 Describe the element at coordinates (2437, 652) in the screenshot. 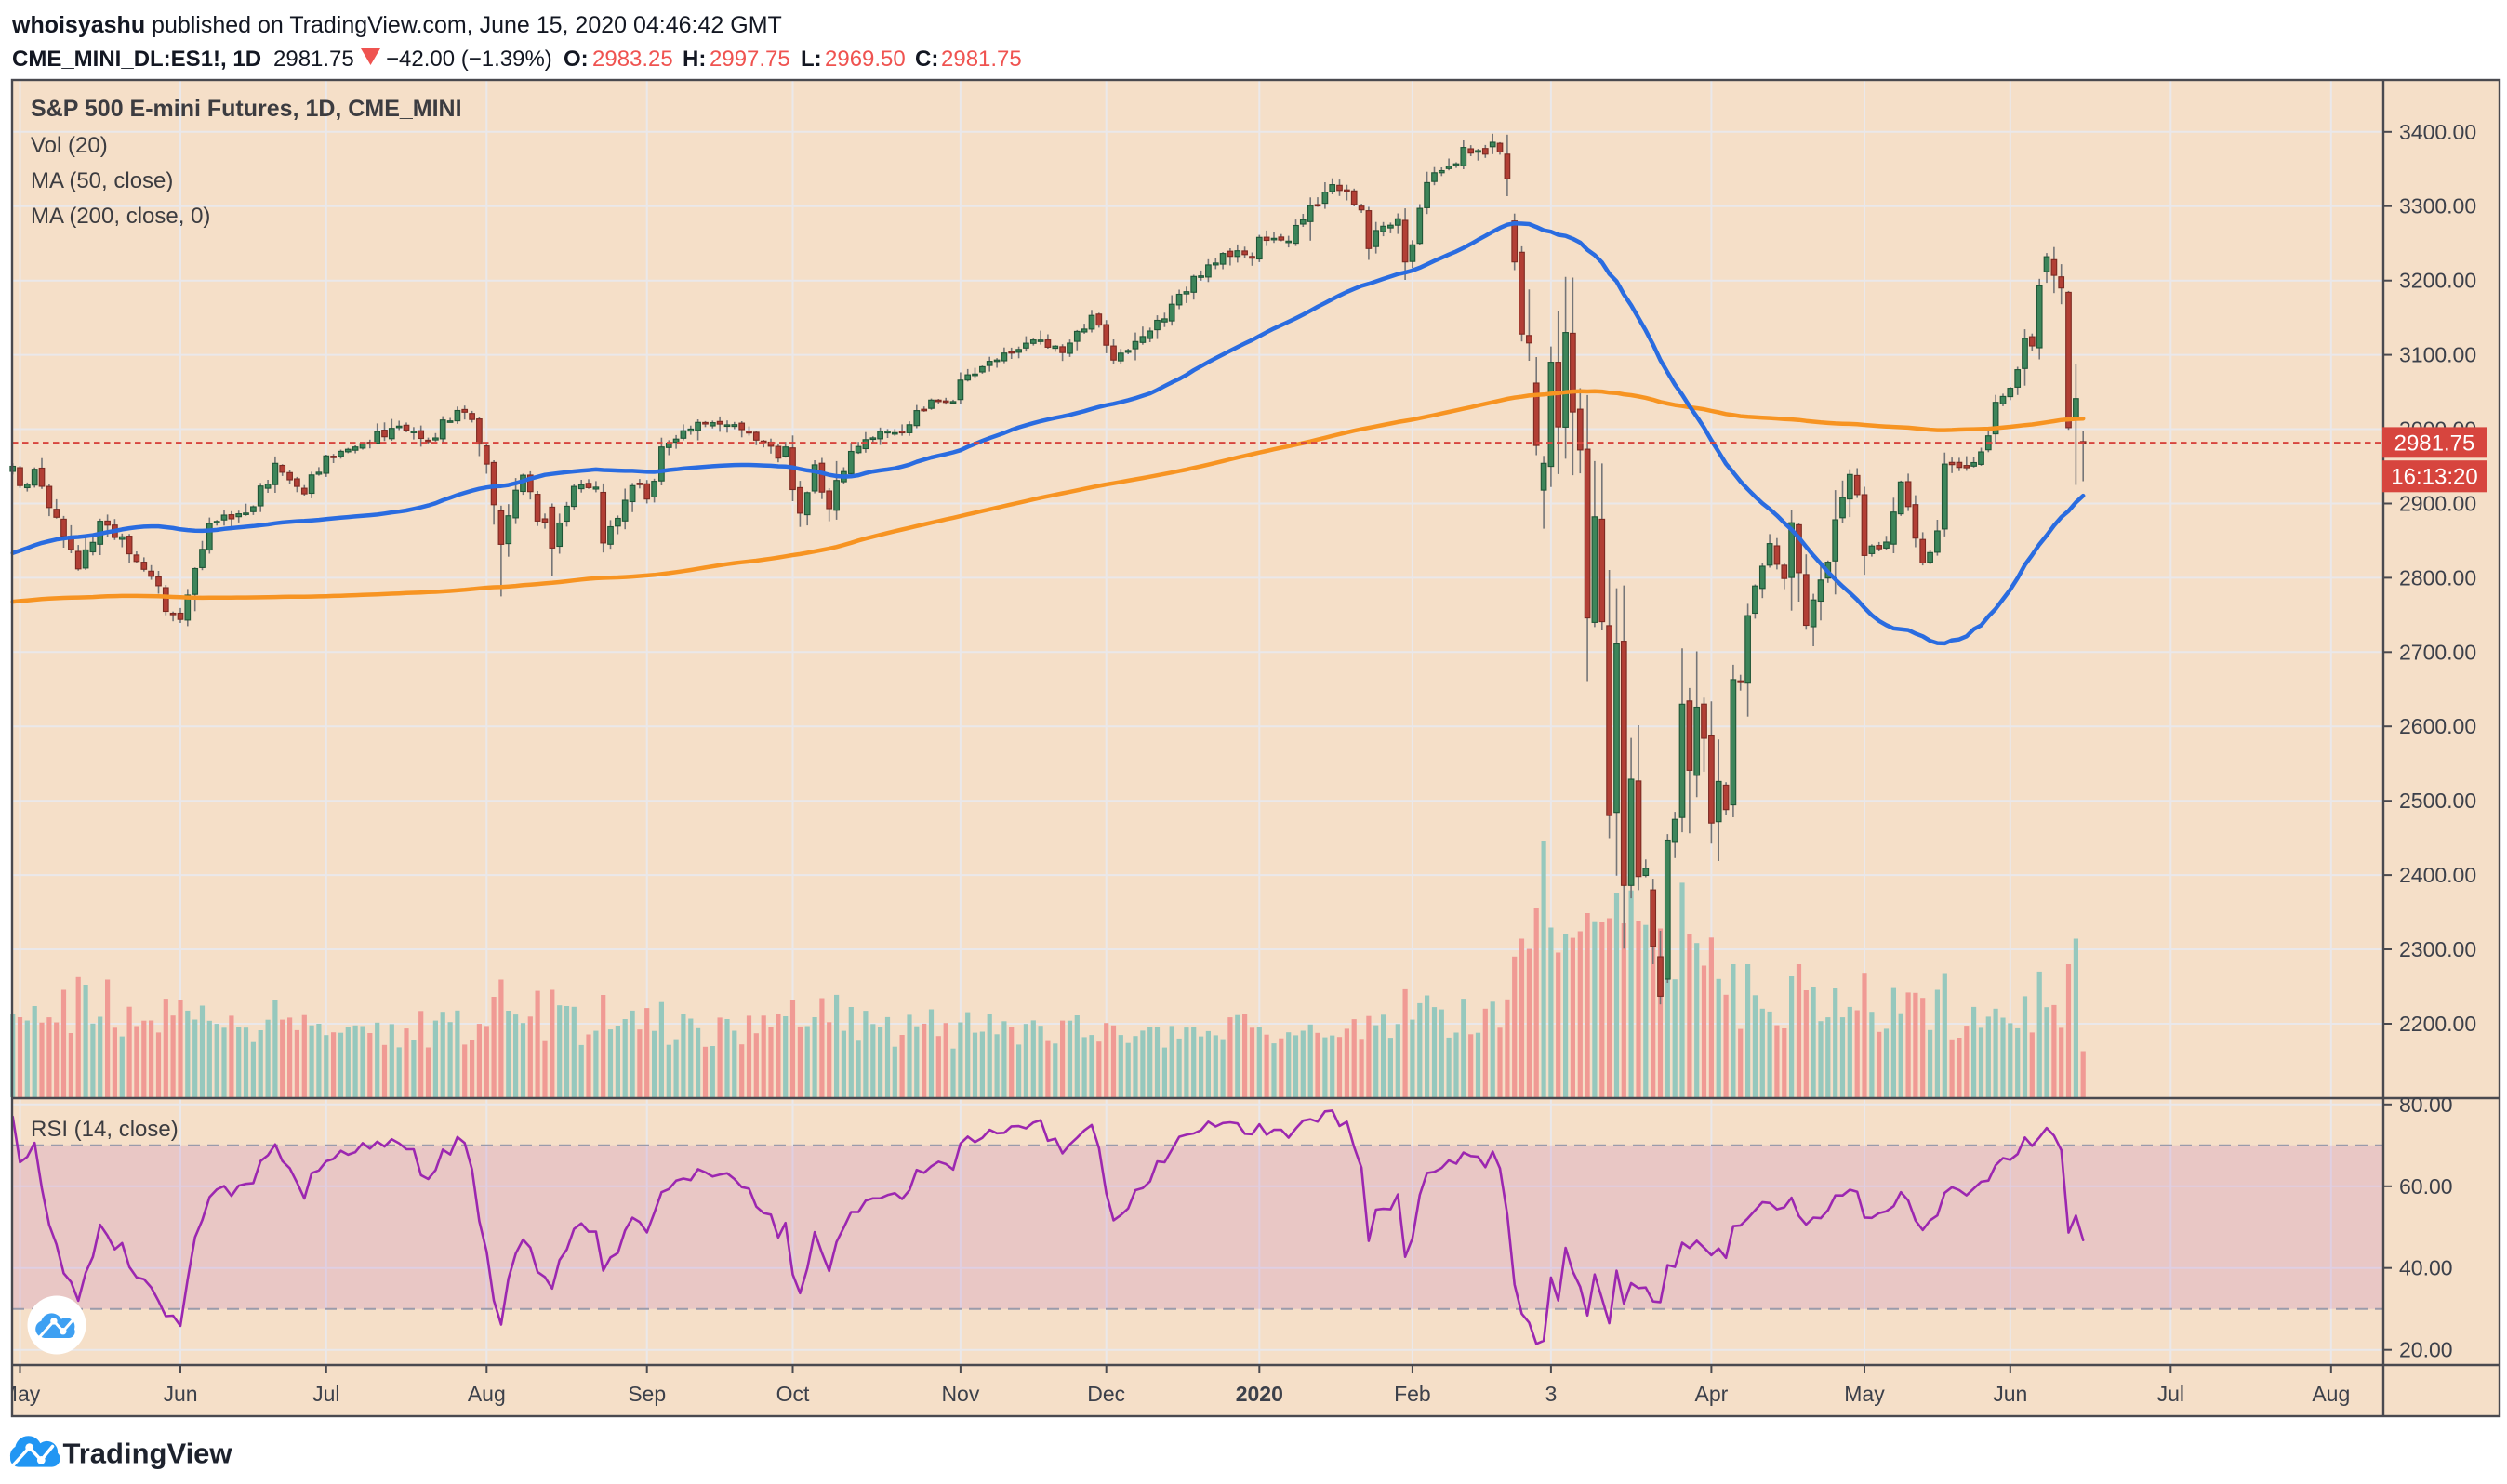

I see `svg-text: 2700.00` at that location.